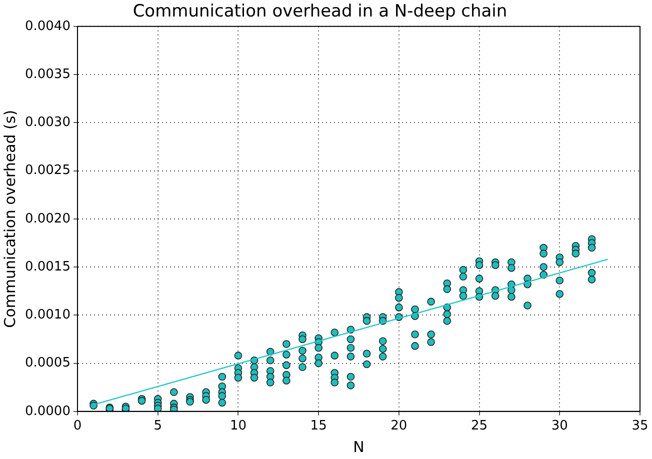  What do you see at coordinates (47, 170) in the screenshot?
I see `y-tick-label: 0.0025` at bounding box center [47, 170].